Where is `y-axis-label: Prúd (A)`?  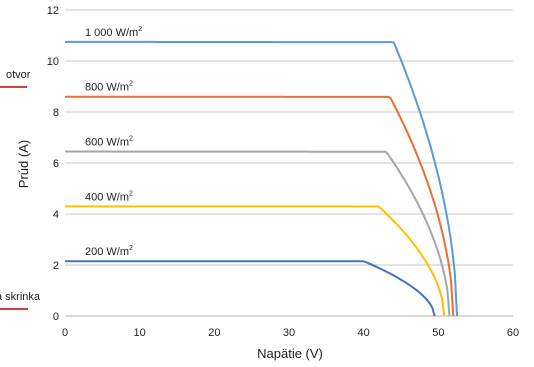 y-axis-label: Prúd (A) is located at coordinates (23, 164).